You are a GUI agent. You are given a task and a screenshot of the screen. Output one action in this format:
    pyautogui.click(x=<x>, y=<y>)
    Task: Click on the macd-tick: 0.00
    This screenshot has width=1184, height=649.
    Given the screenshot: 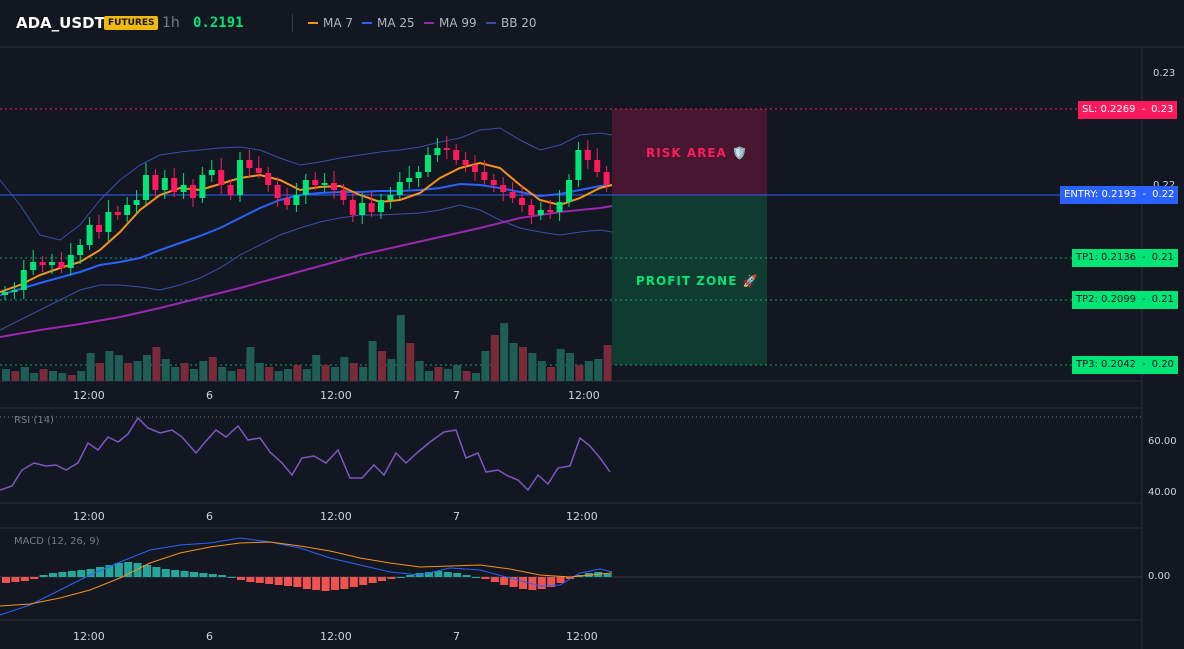 What is the action you would take?
    pyautogui.click(x=1159, y=576)
    